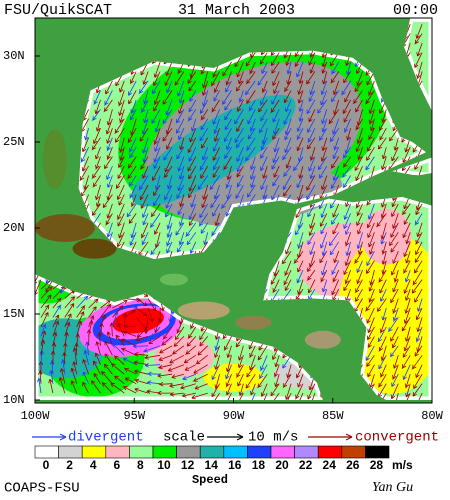 The image size is (450, 500). Describe the element at coordinates (259, 465) in the screenshot. I see `colorbar-tick: 18` at that location.